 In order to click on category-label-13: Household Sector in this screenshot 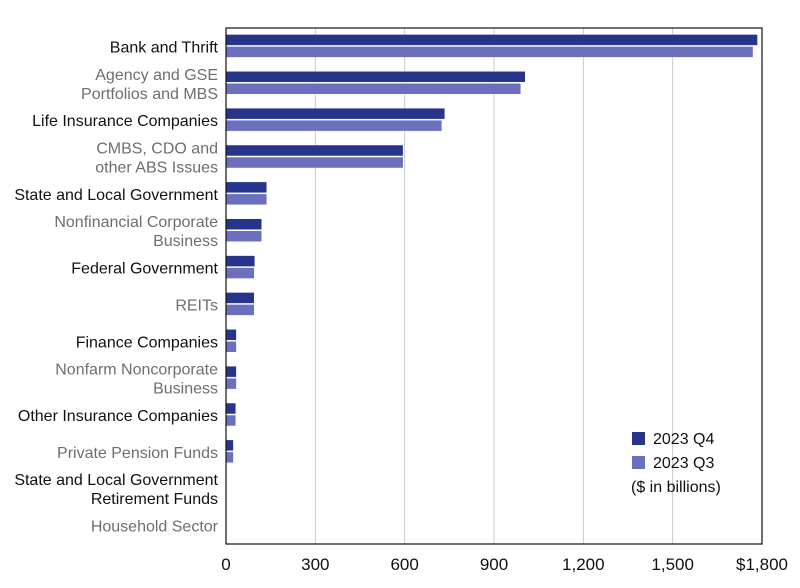, I will do `click(155, 527)`.